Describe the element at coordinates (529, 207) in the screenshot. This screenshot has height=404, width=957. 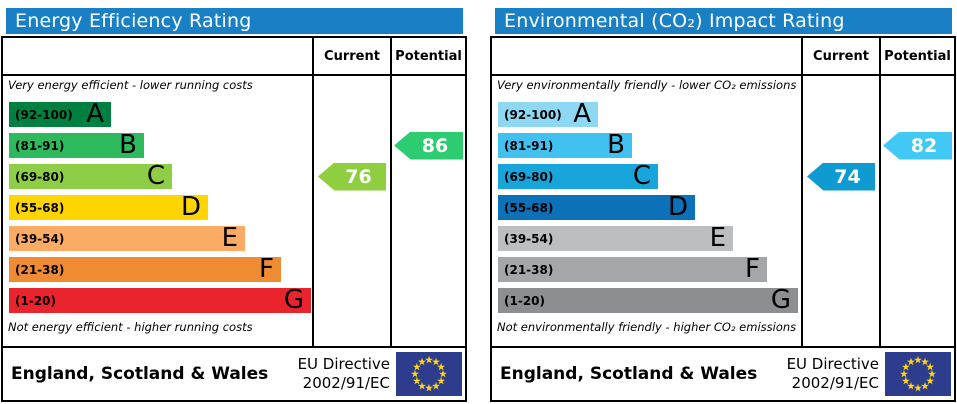
I see `band-range: (55-68)` at that location.